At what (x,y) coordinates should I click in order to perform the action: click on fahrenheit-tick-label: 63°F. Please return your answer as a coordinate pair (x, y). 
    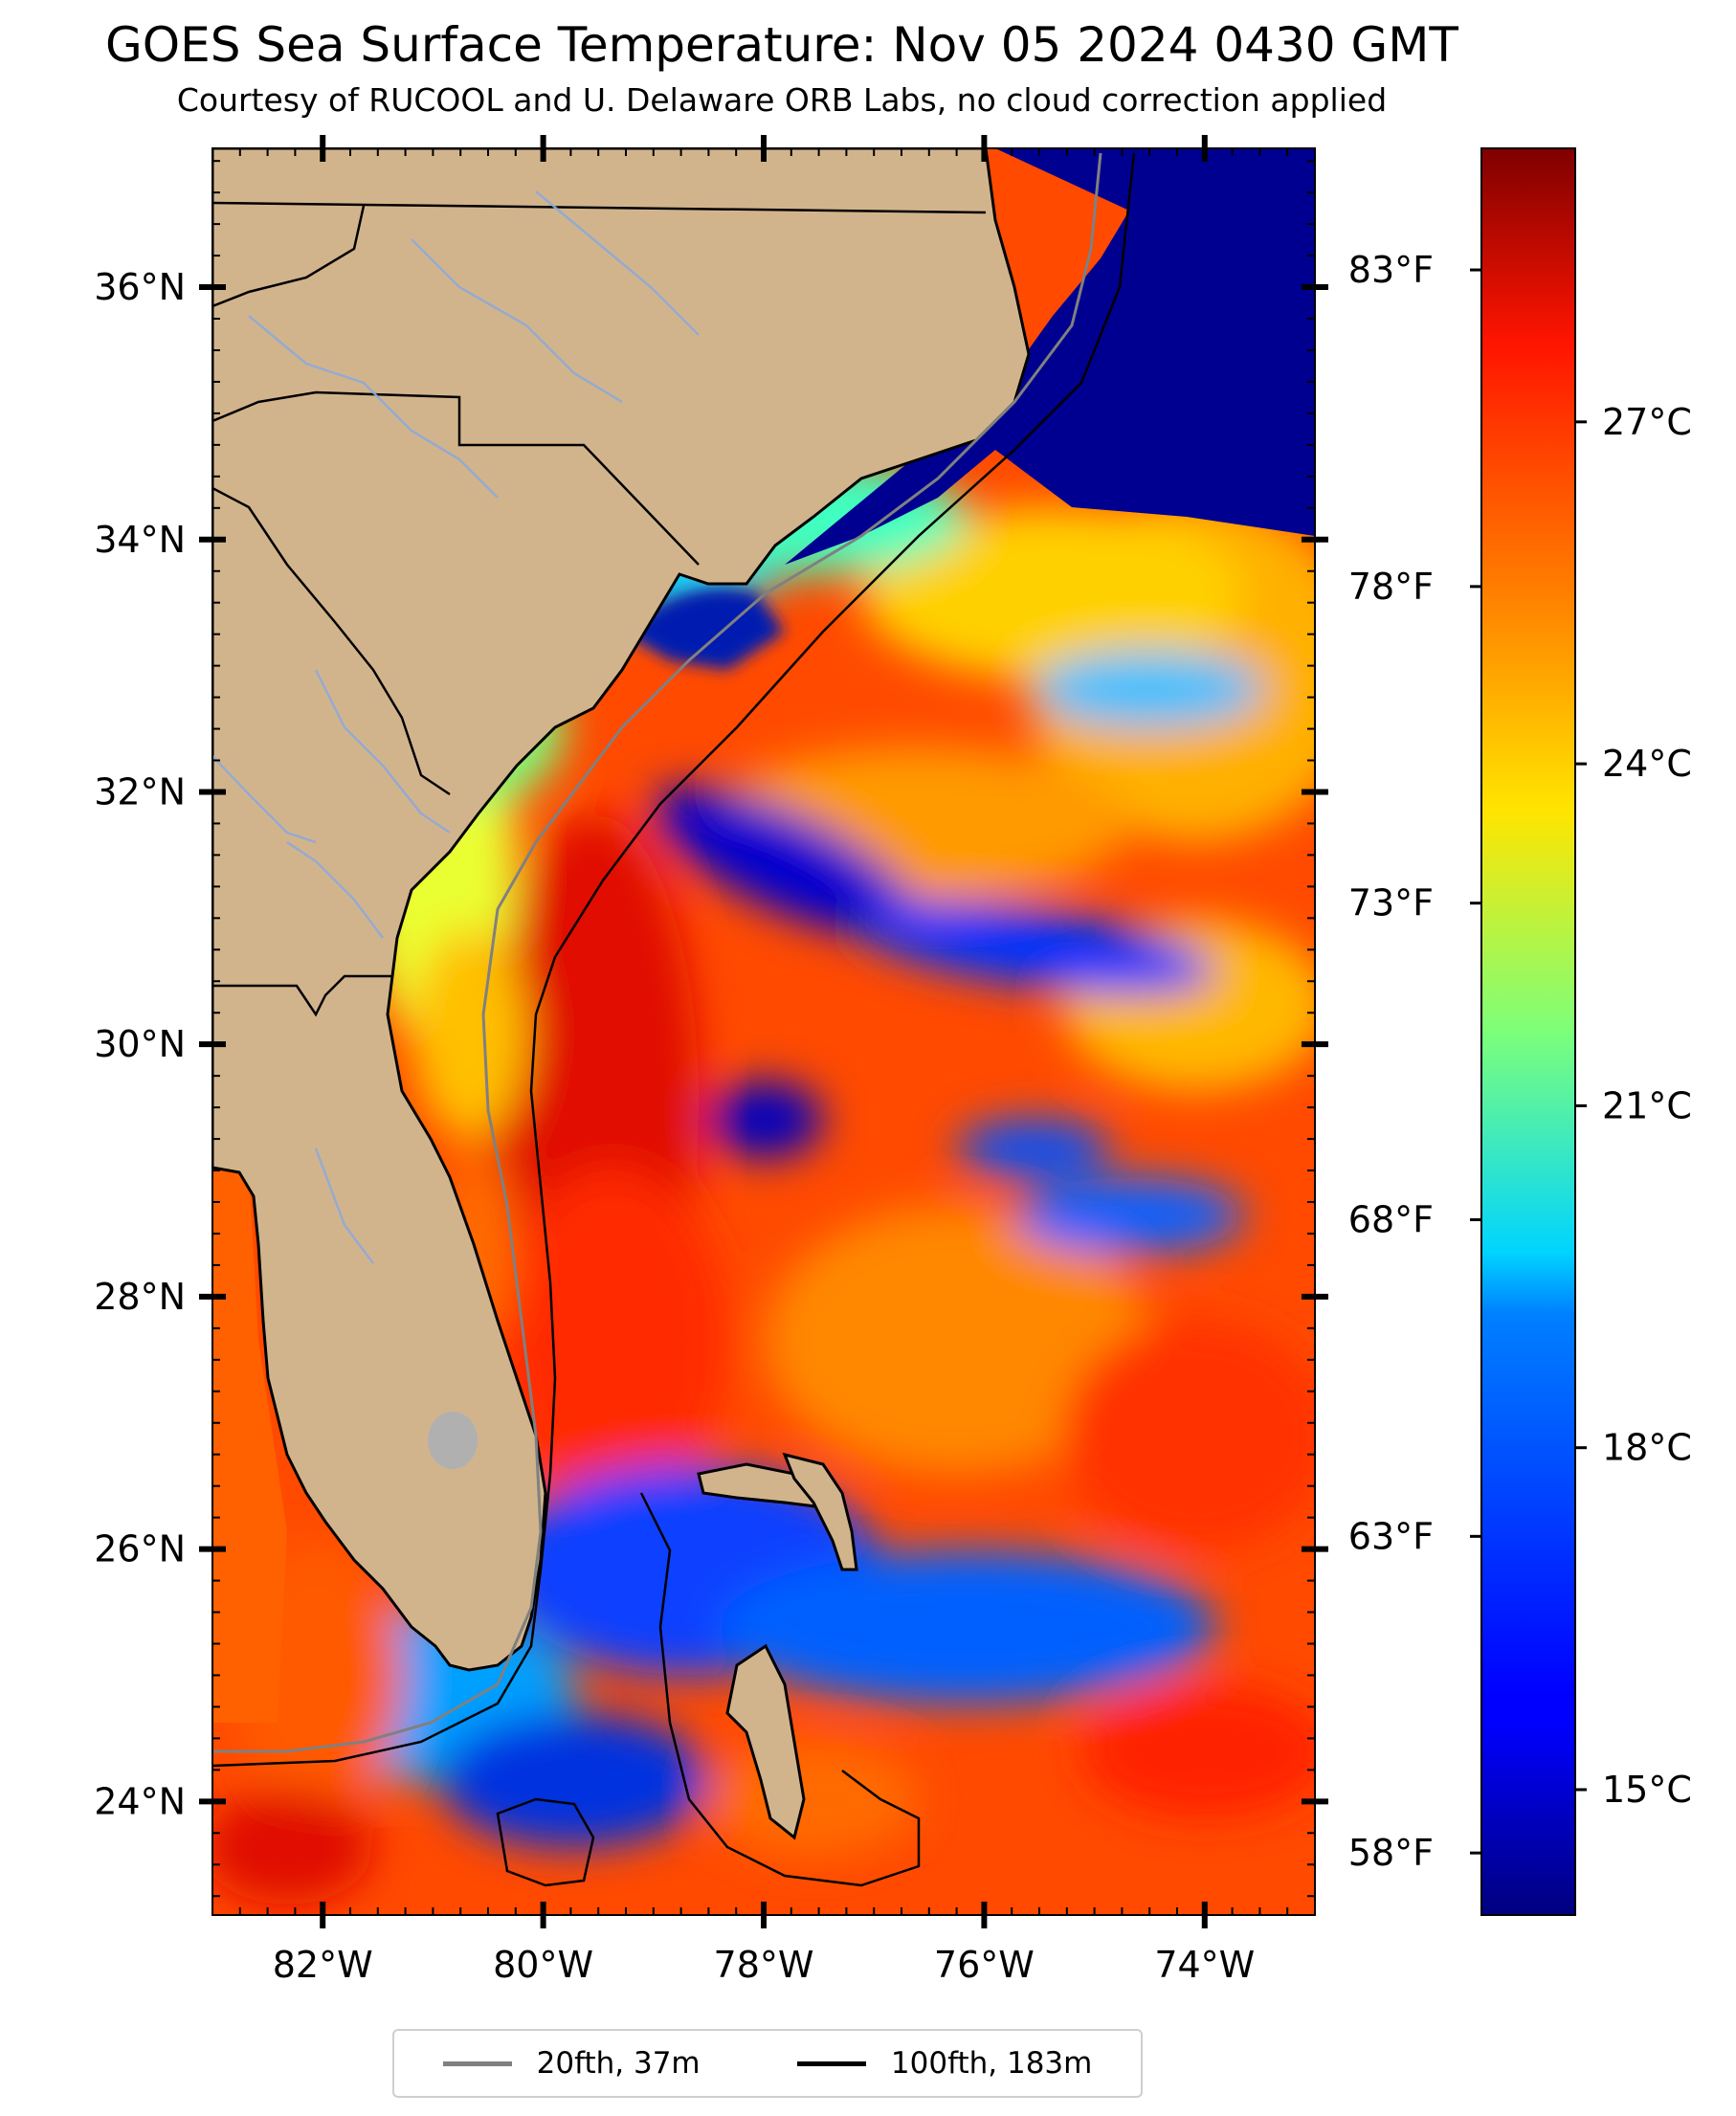
    Looking at the image, I should click on (1391, 1536).